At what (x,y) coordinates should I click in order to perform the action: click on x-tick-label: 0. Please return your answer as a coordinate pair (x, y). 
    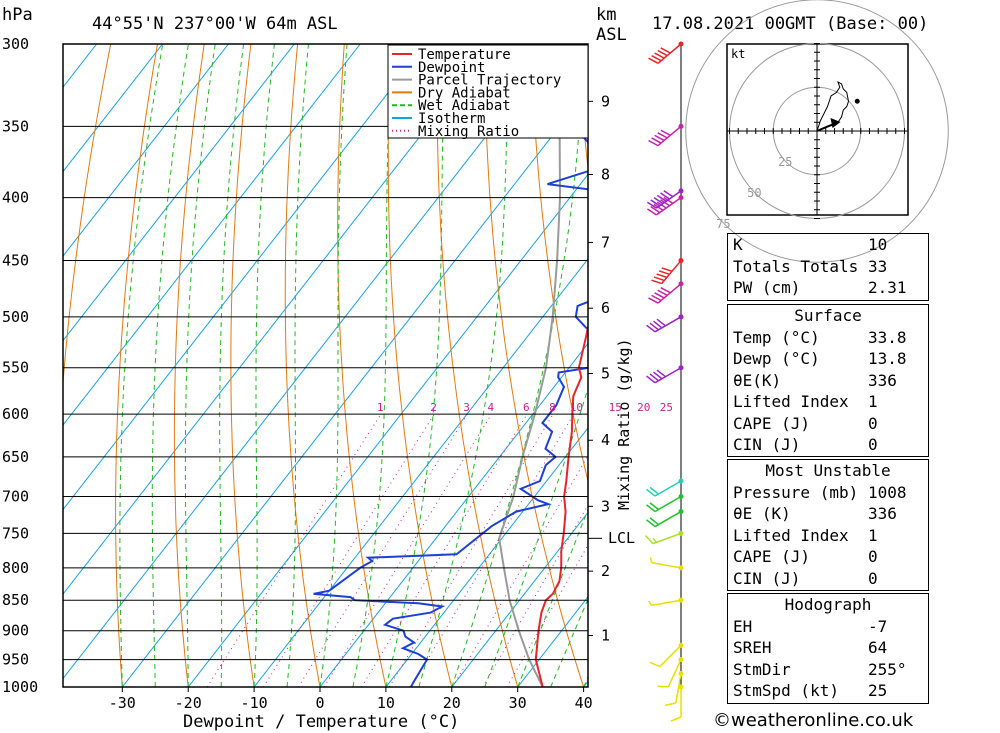
    Looking at the image, I should click on (319, 703).